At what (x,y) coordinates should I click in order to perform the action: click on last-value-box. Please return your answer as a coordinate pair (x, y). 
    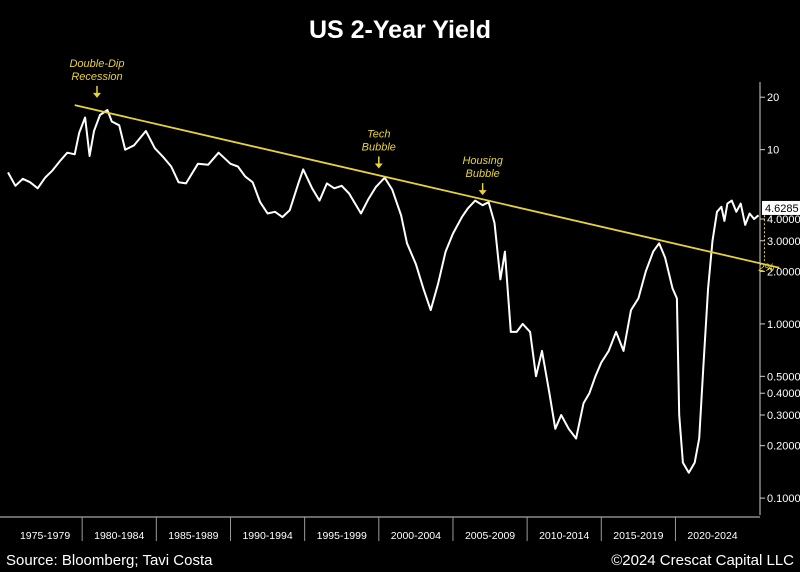
    Looking at the image, I should click on (781, 207).